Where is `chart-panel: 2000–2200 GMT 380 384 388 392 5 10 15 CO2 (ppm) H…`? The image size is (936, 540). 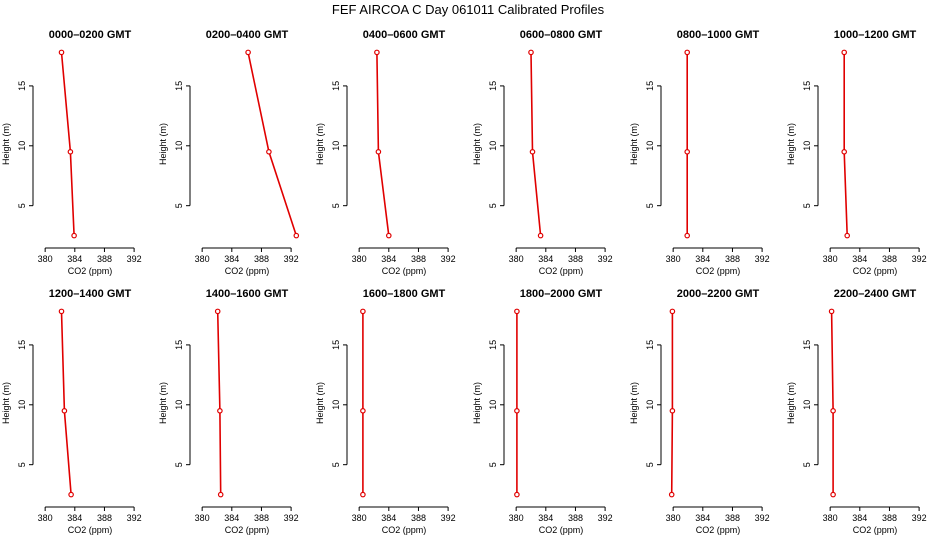
chart-panel: 2000–2200 GMT 380 384 388 392 5 10 15 CO2 (ppm) H… is located at coordinates (699, 411).